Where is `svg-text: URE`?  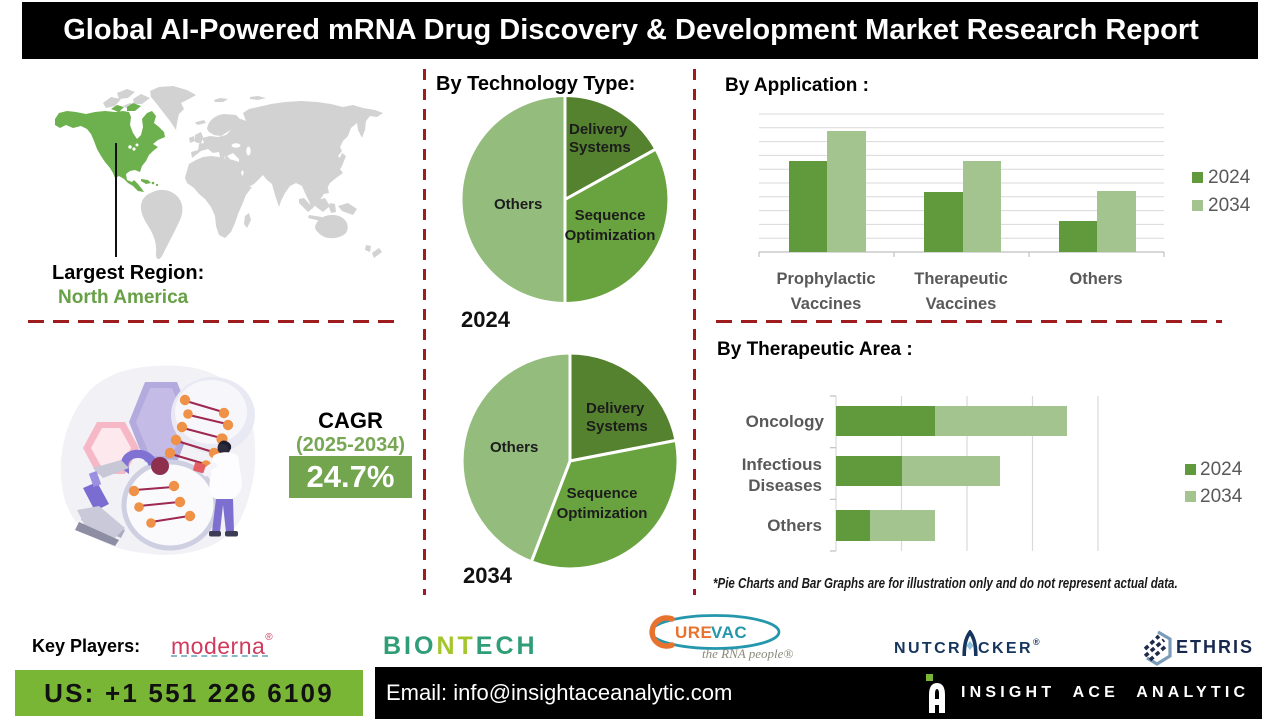 svg-text: URE is located at coordinates (693, 632).